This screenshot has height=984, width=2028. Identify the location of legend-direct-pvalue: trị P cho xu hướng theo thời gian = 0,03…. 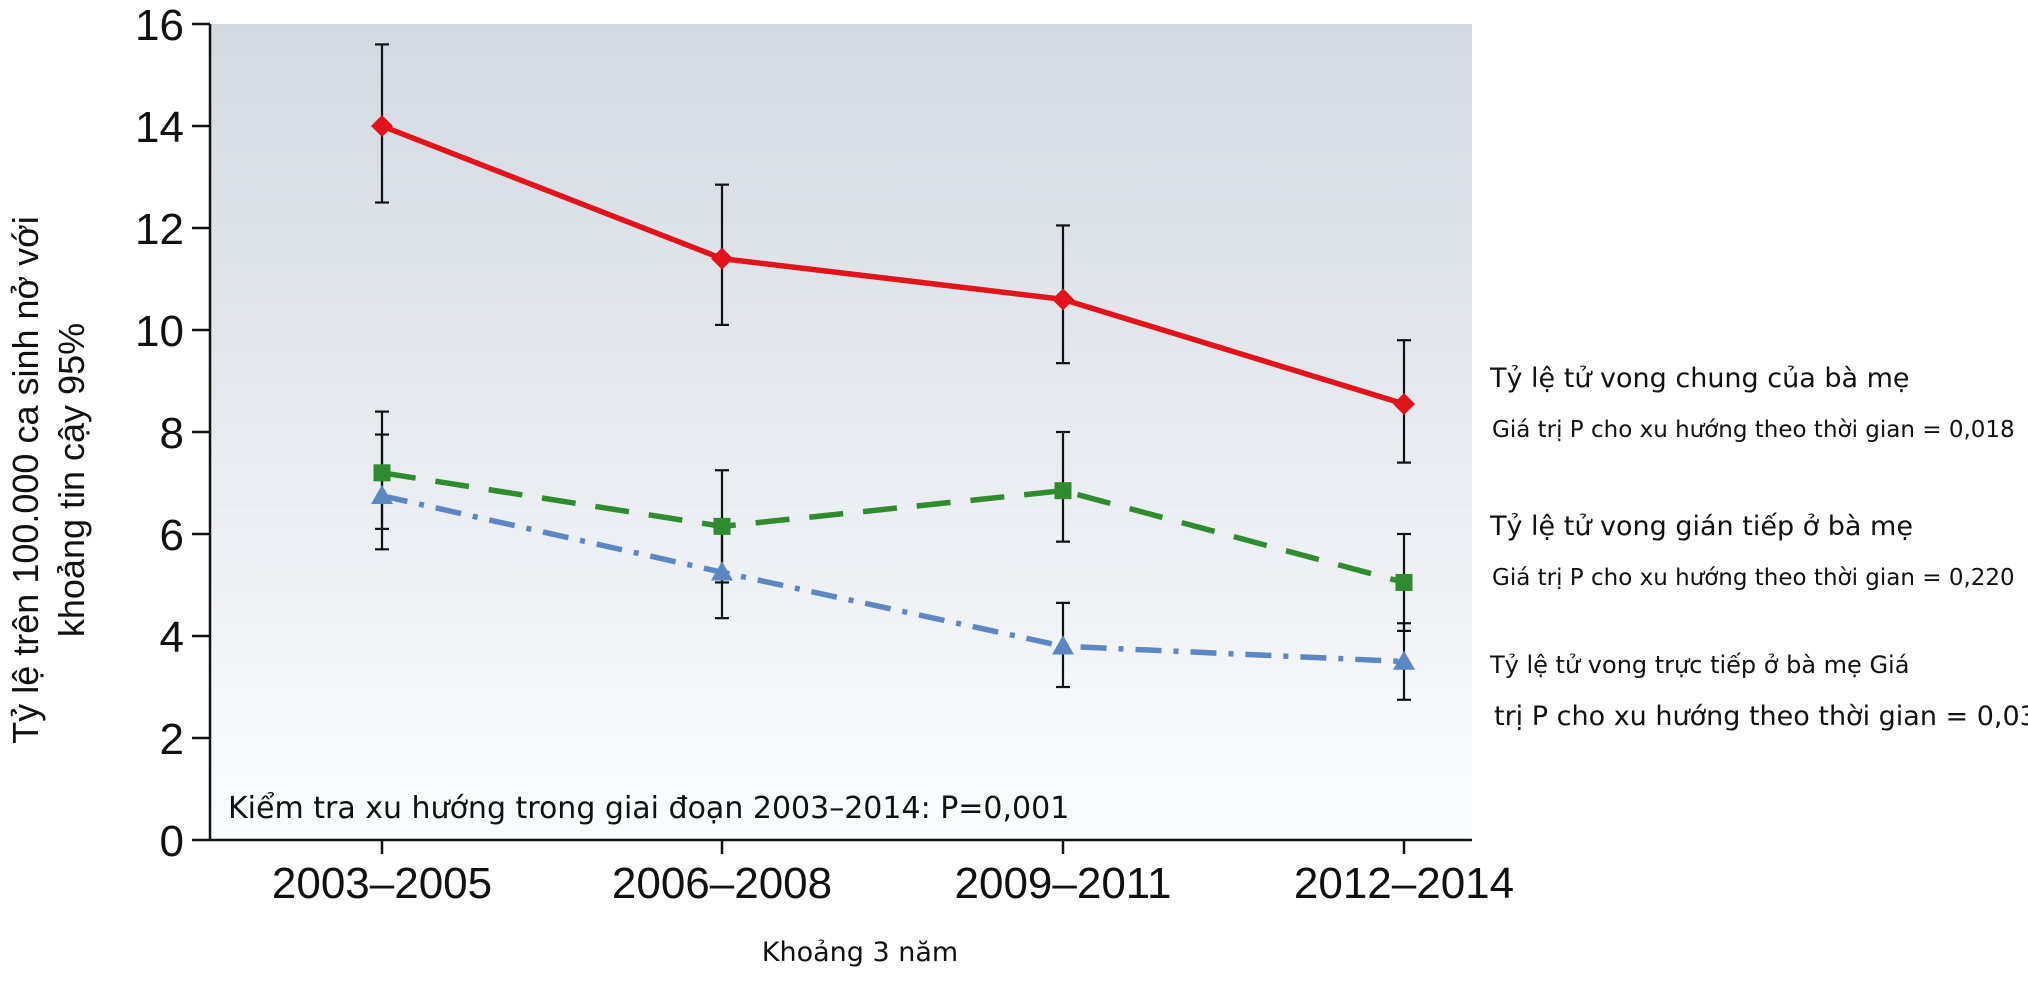
(1761, 716).